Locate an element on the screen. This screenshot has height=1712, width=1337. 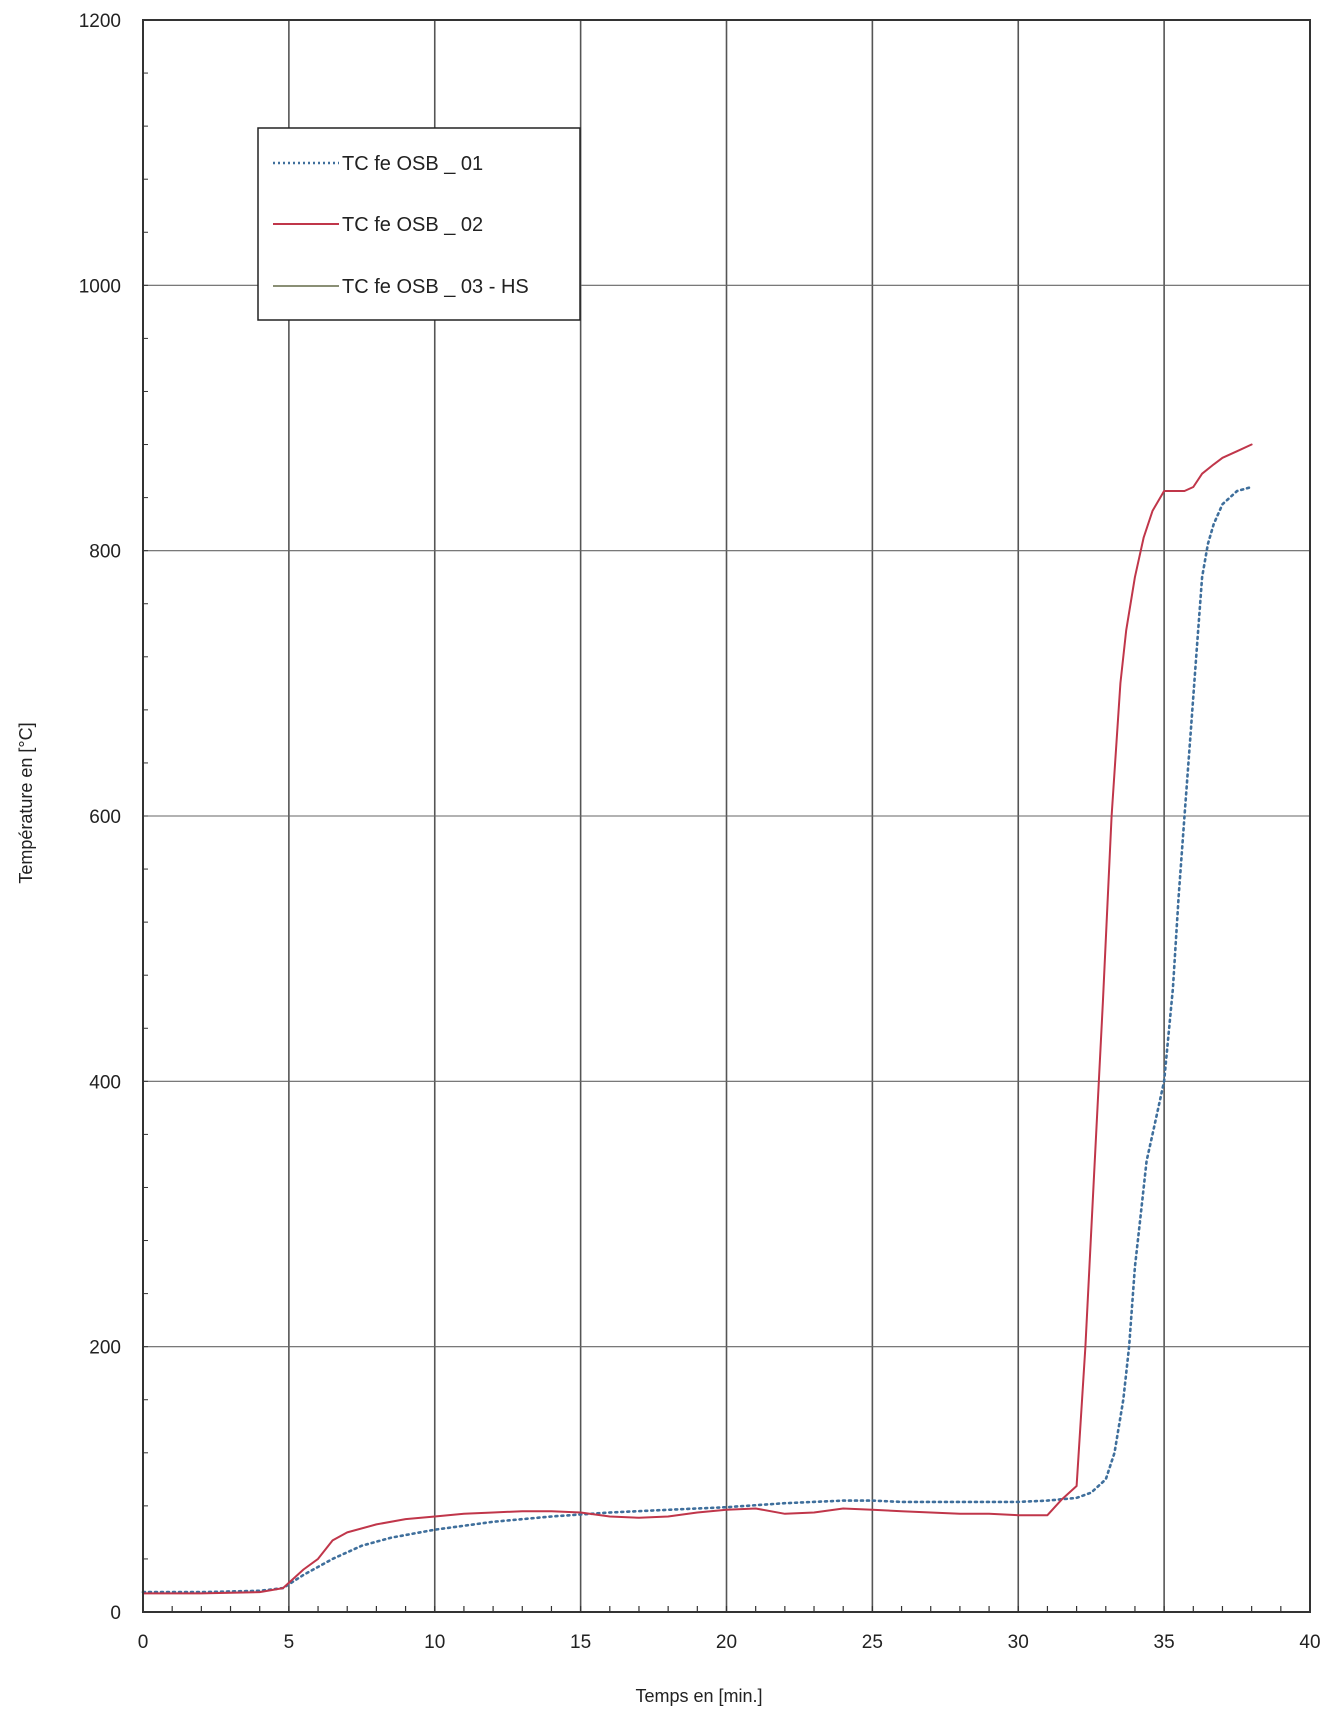
y-axis-title: Température en [°C] is located at coordinates (26, 802).